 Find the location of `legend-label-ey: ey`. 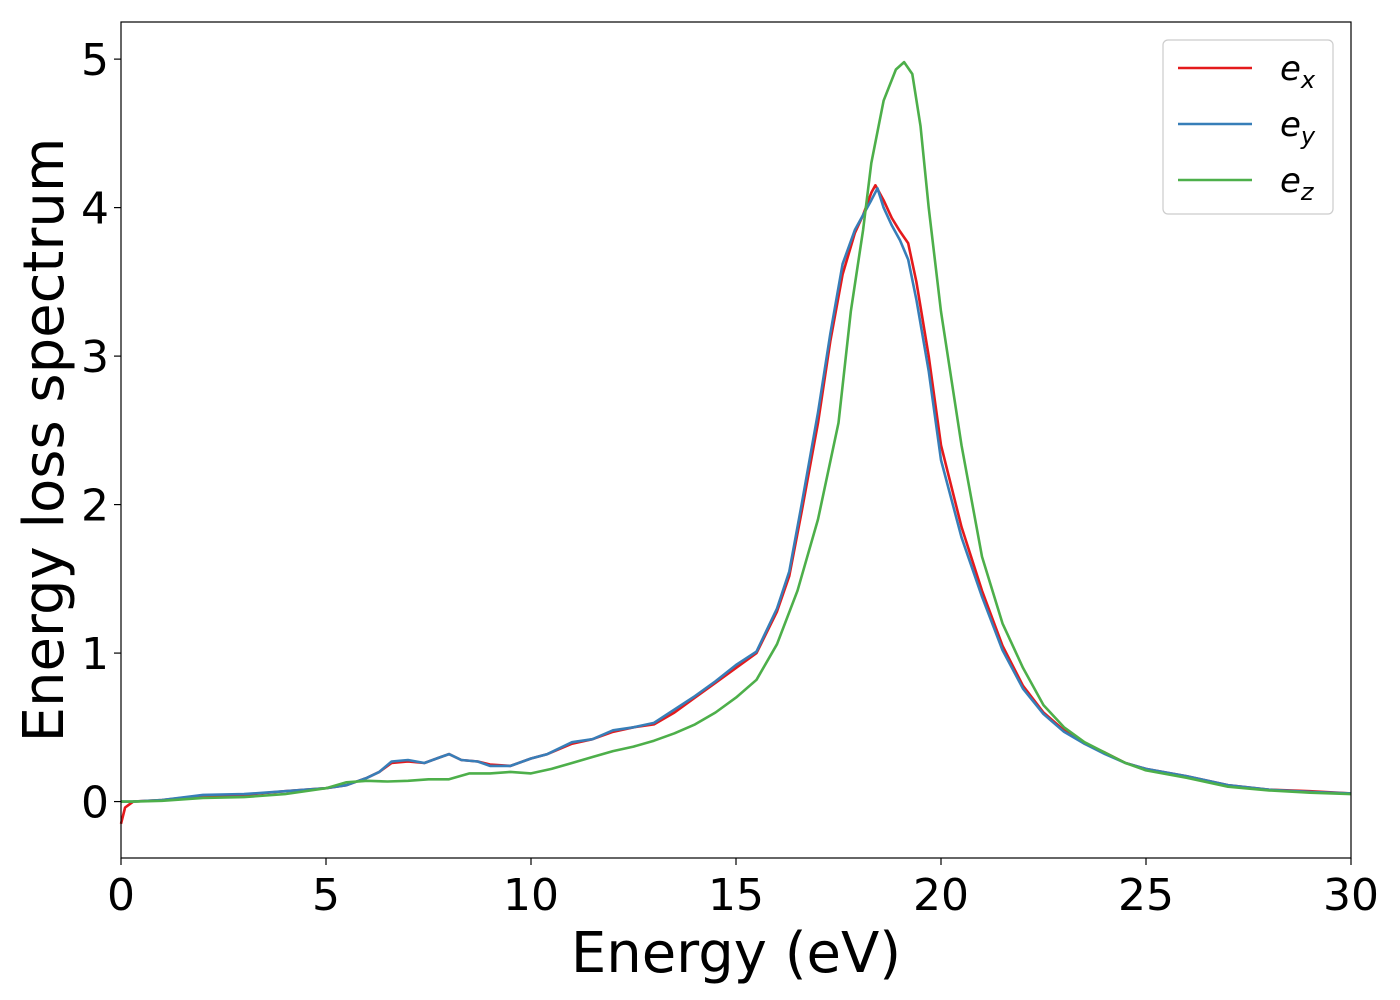

legend-label-ey: ey is located at coordinates (1298, 127).